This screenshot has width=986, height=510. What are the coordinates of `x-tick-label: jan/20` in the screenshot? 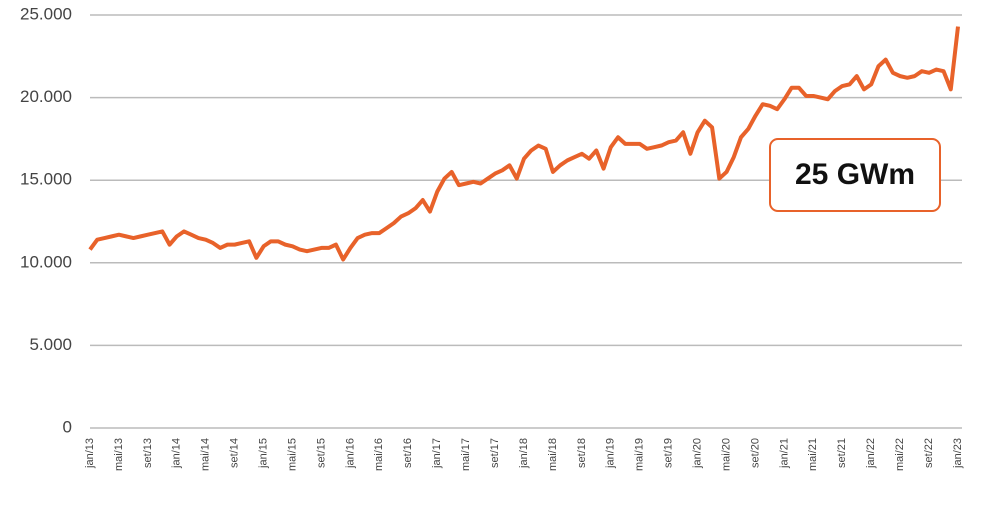 It's located at (698, 453).